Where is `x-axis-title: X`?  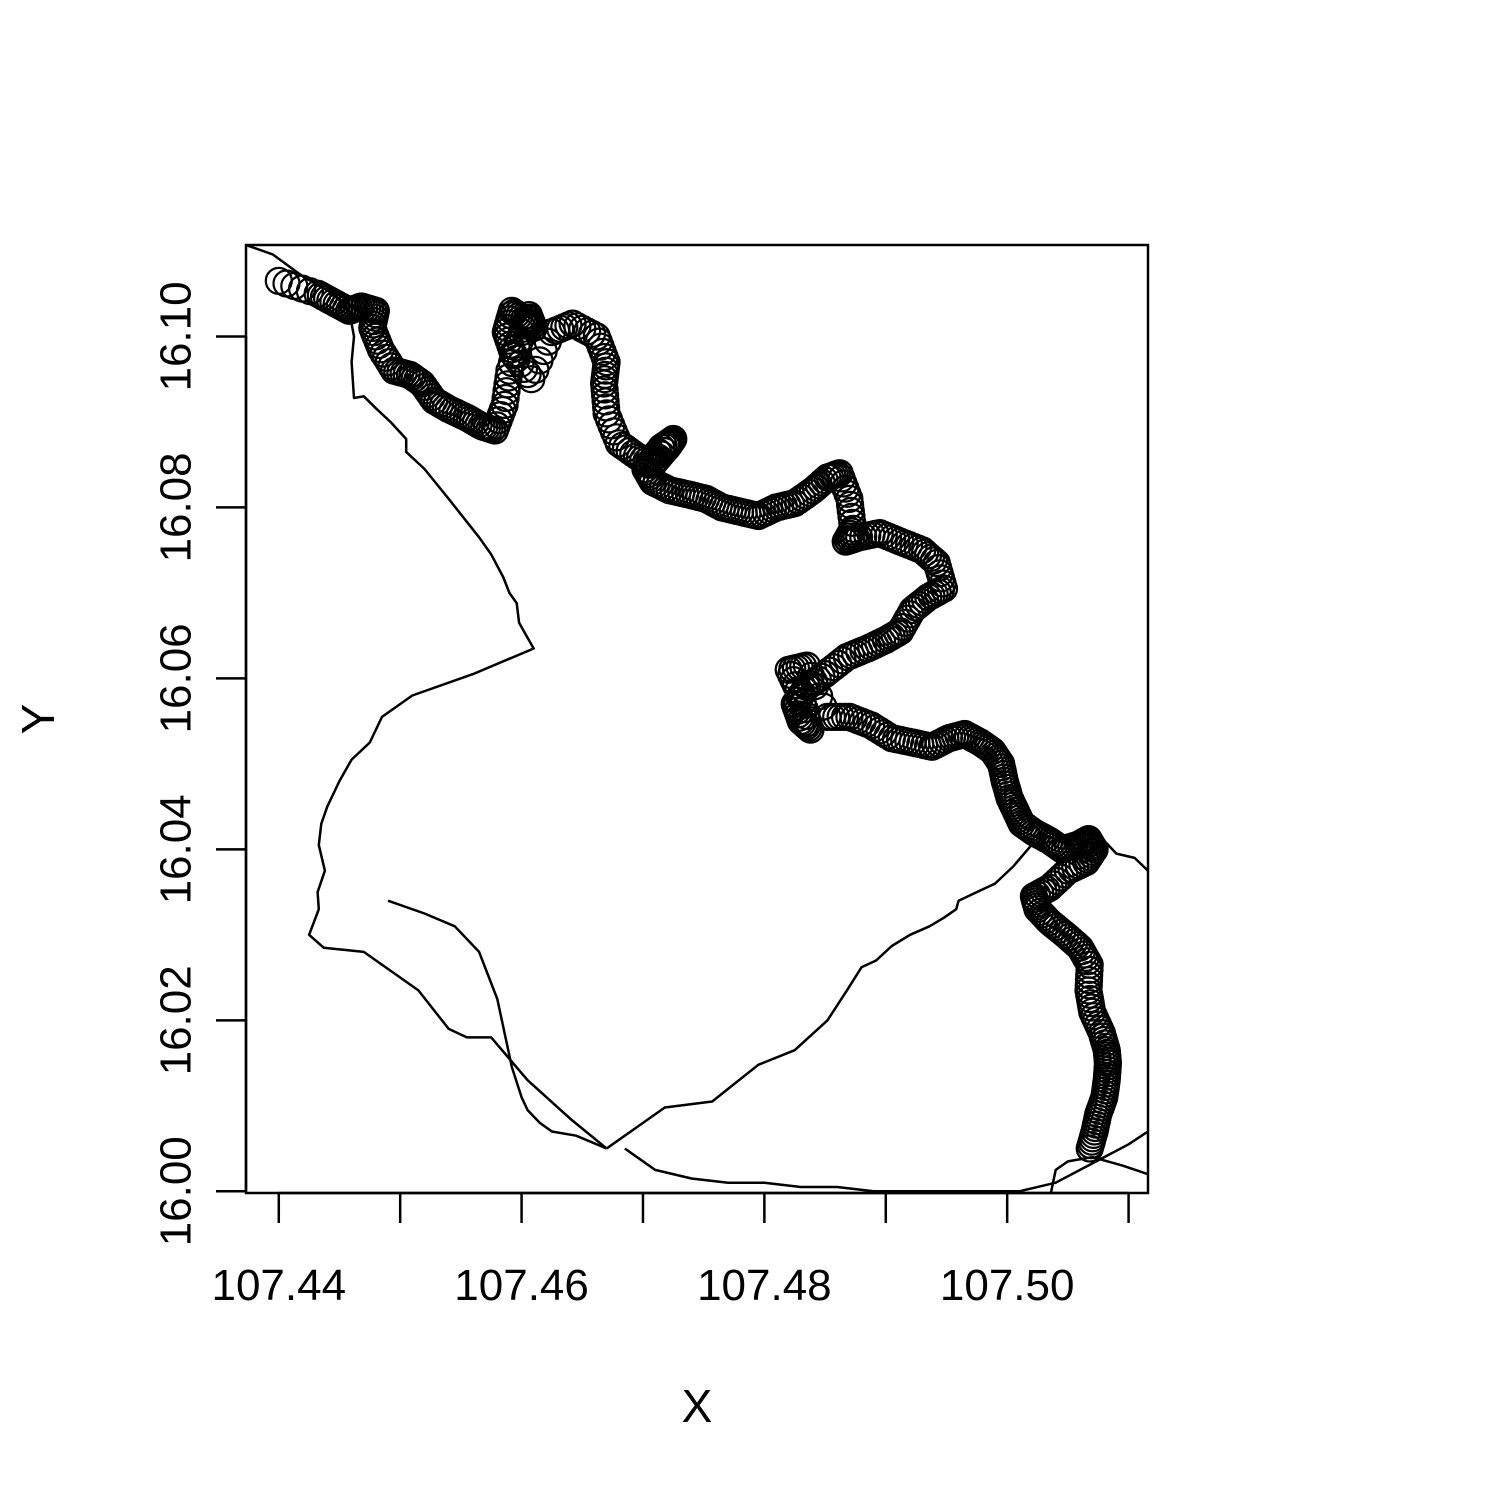
x-axis-title: X is located at coordinates (697, 1406).